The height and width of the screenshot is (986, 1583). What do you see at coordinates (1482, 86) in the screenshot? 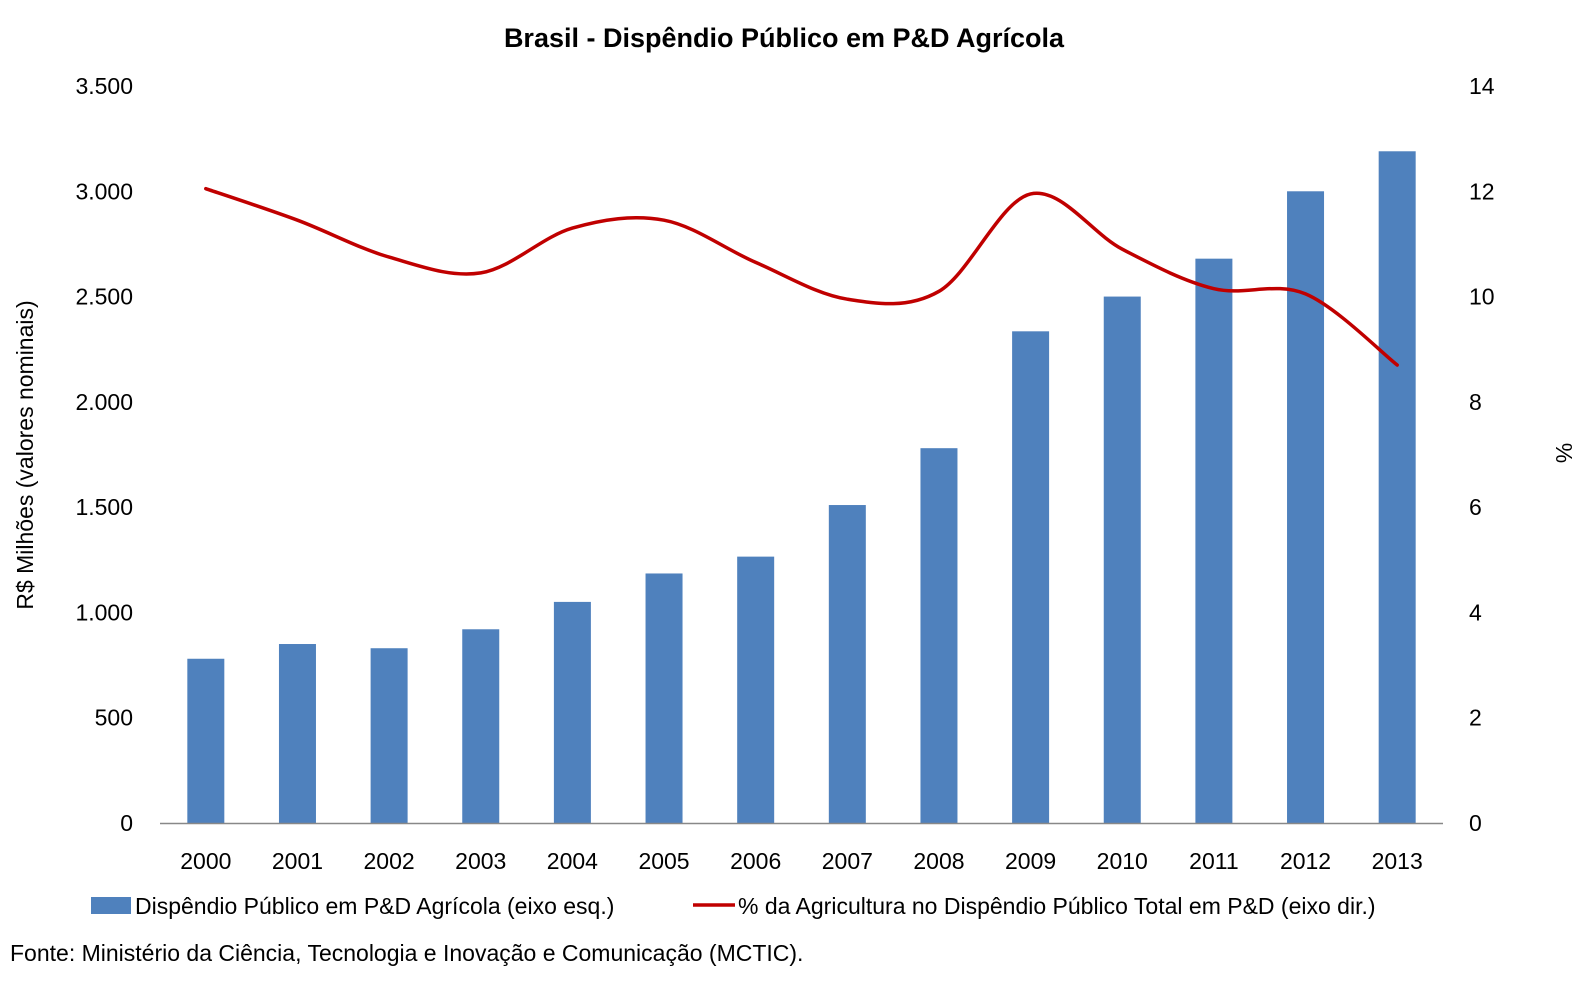
I see `y-right-tick-label: 14` at bounding box center [1482, 86].